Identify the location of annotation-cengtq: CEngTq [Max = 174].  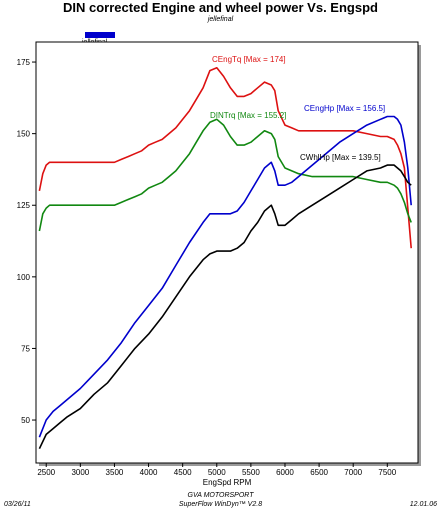
(249, 59).